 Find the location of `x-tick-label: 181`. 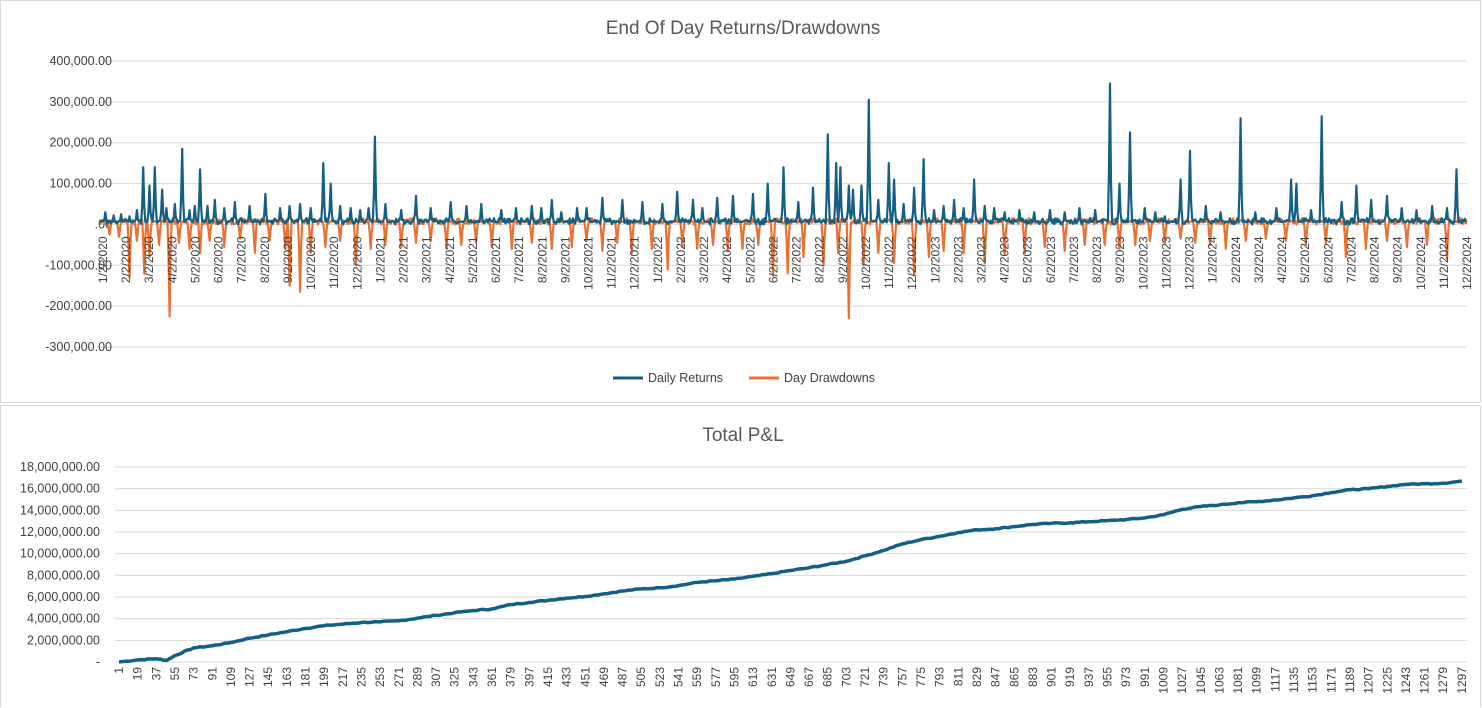

x-tick-label: 181 is located at coordinates (306, 677).